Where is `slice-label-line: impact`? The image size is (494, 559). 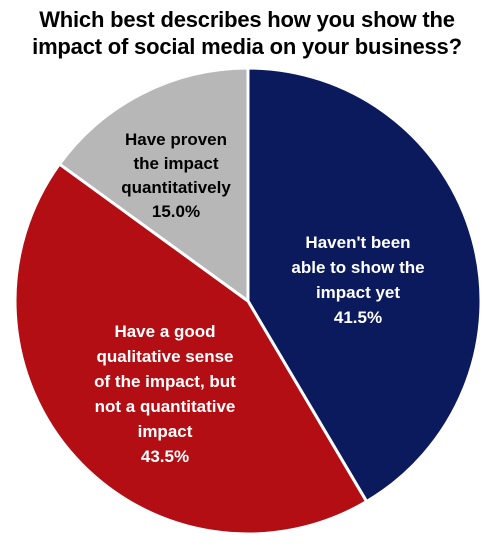 slice-label-line: impact is located at coordinates (165, 431).